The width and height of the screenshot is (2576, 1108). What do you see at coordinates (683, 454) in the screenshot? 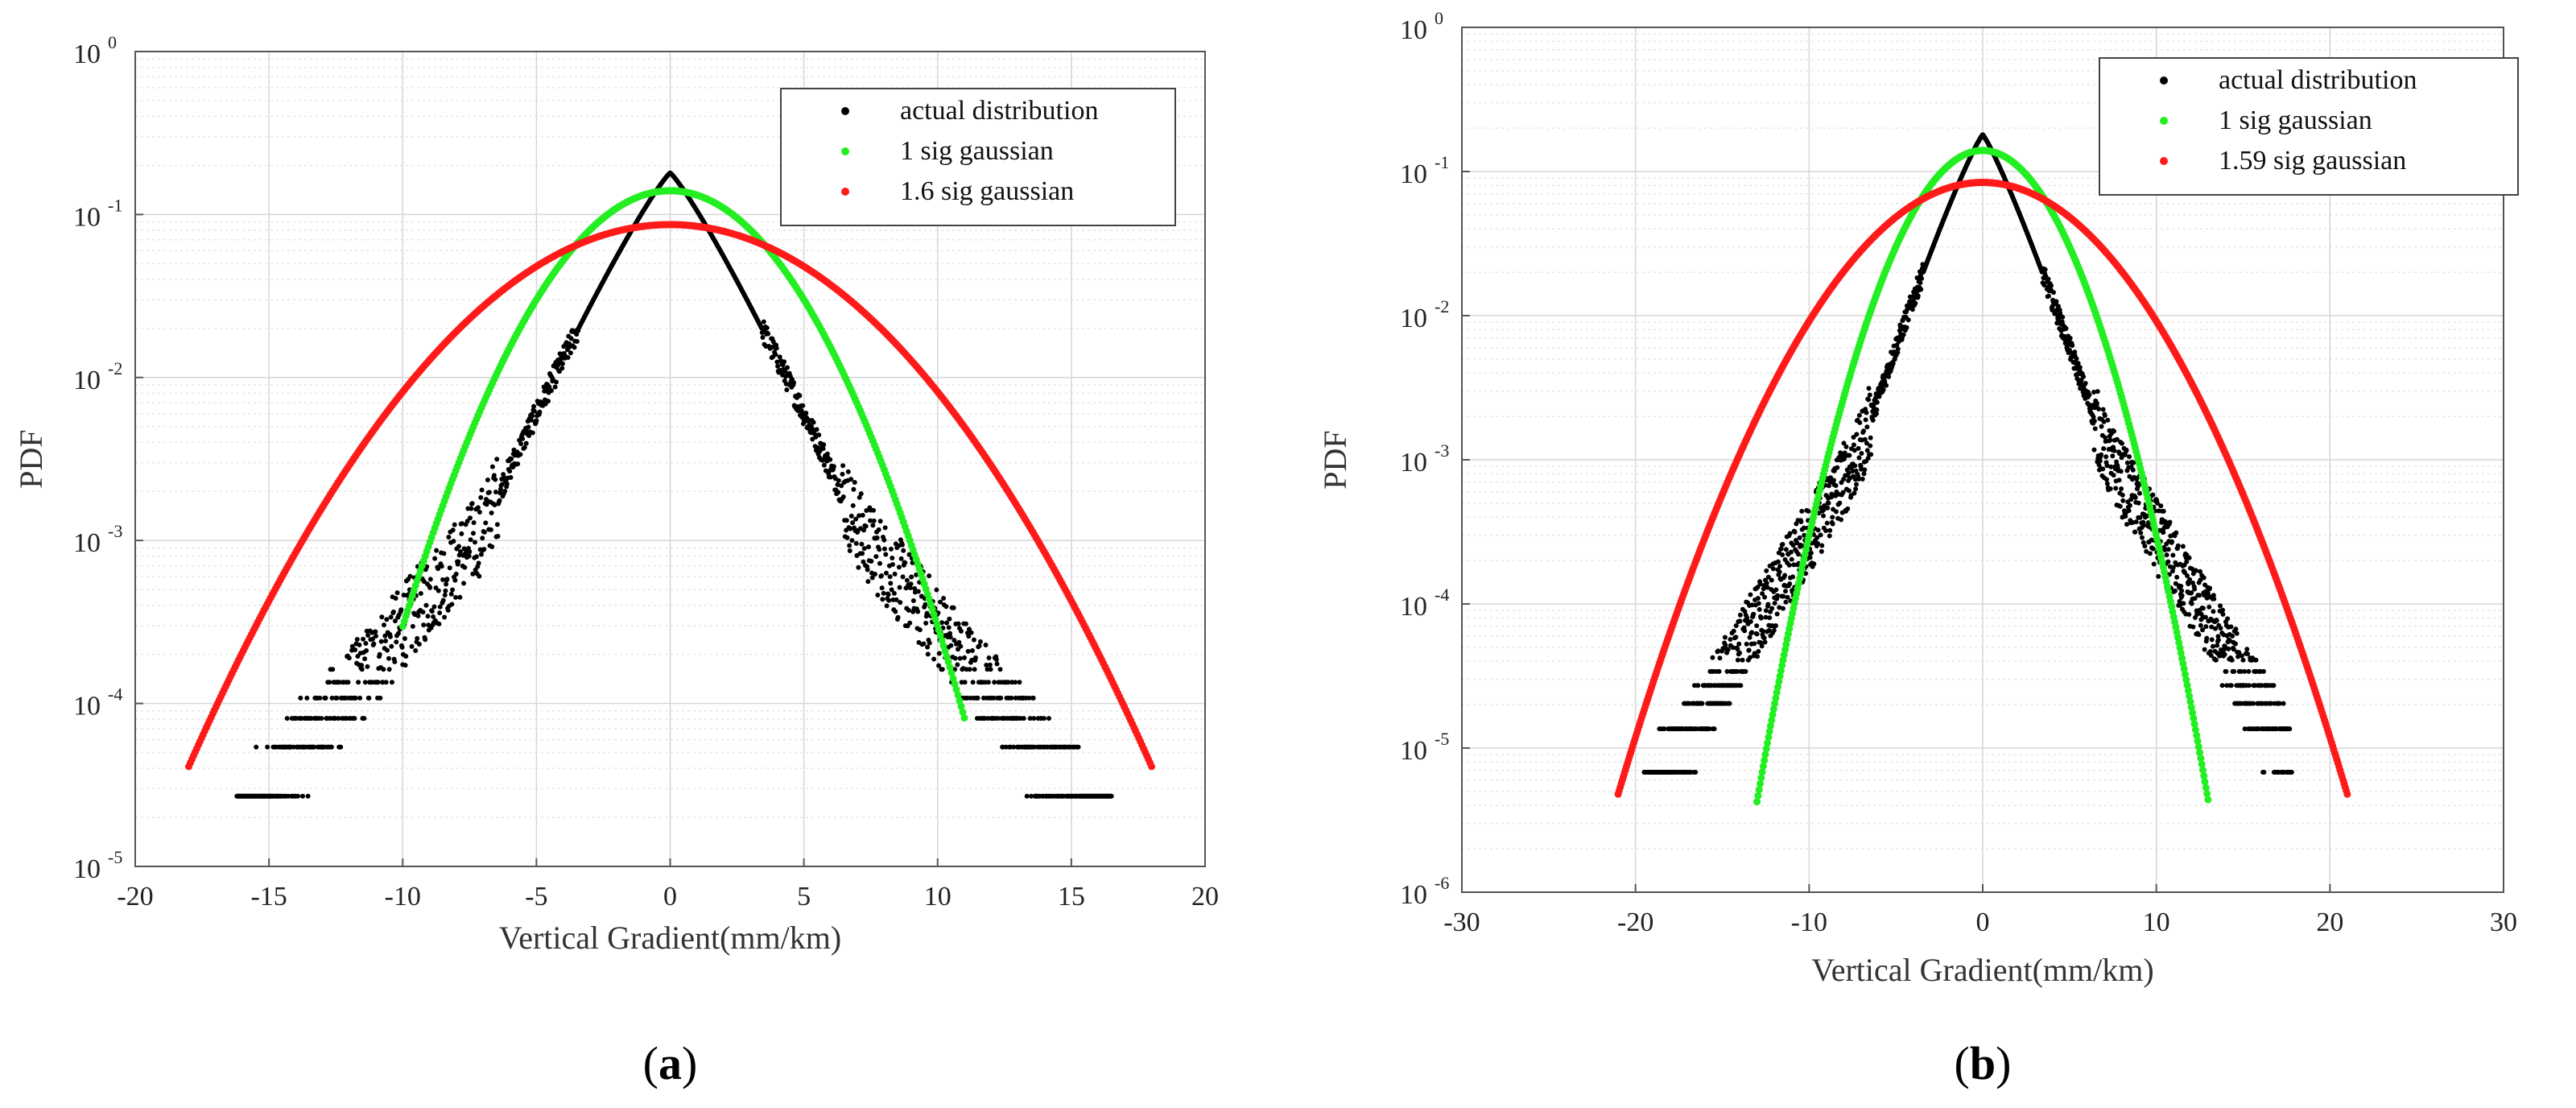
I see `series-1-sig-gaussian` at bounding box center [683, 454].